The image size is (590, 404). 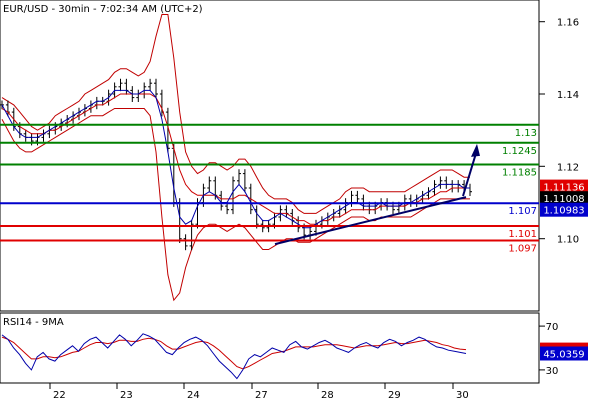 I want to click on rsi-lines, so click(x=234, y=356).